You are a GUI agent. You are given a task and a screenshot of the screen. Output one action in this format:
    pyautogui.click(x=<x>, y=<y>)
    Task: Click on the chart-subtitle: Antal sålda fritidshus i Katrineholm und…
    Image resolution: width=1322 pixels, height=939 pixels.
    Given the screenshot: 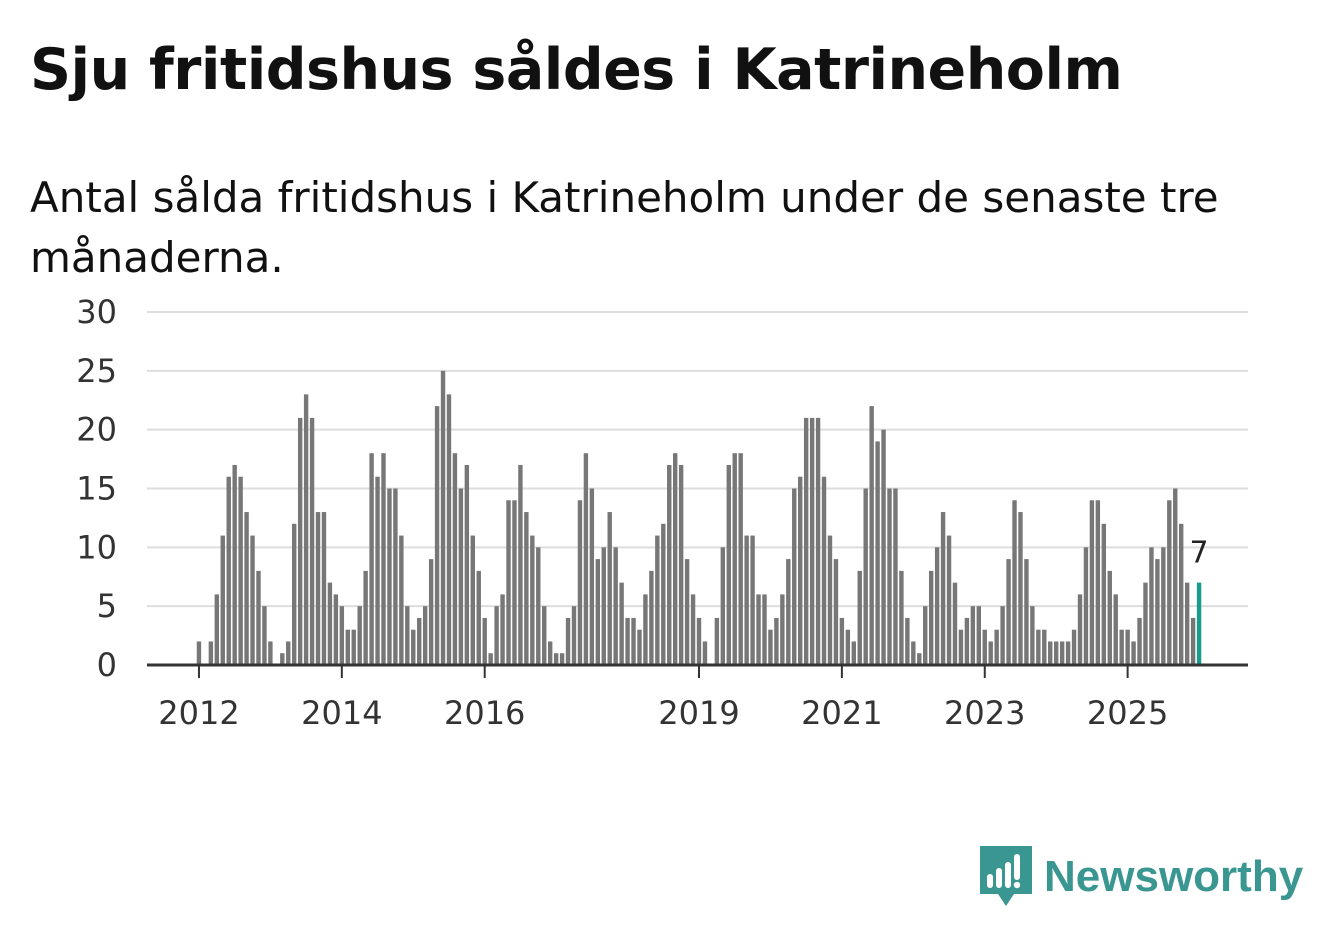 What is the action you would take?
    pyautogui.click(x=624, y=227)
    